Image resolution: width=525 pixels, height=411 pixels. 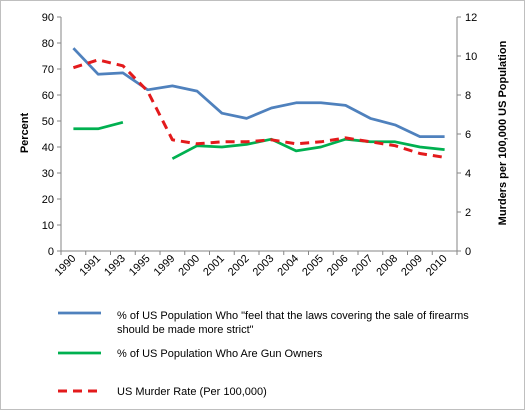 What do you see at coordinates (468, 213) in the screenshot?
I see `right-tick-label: 2` at bounding box center [468, 213].